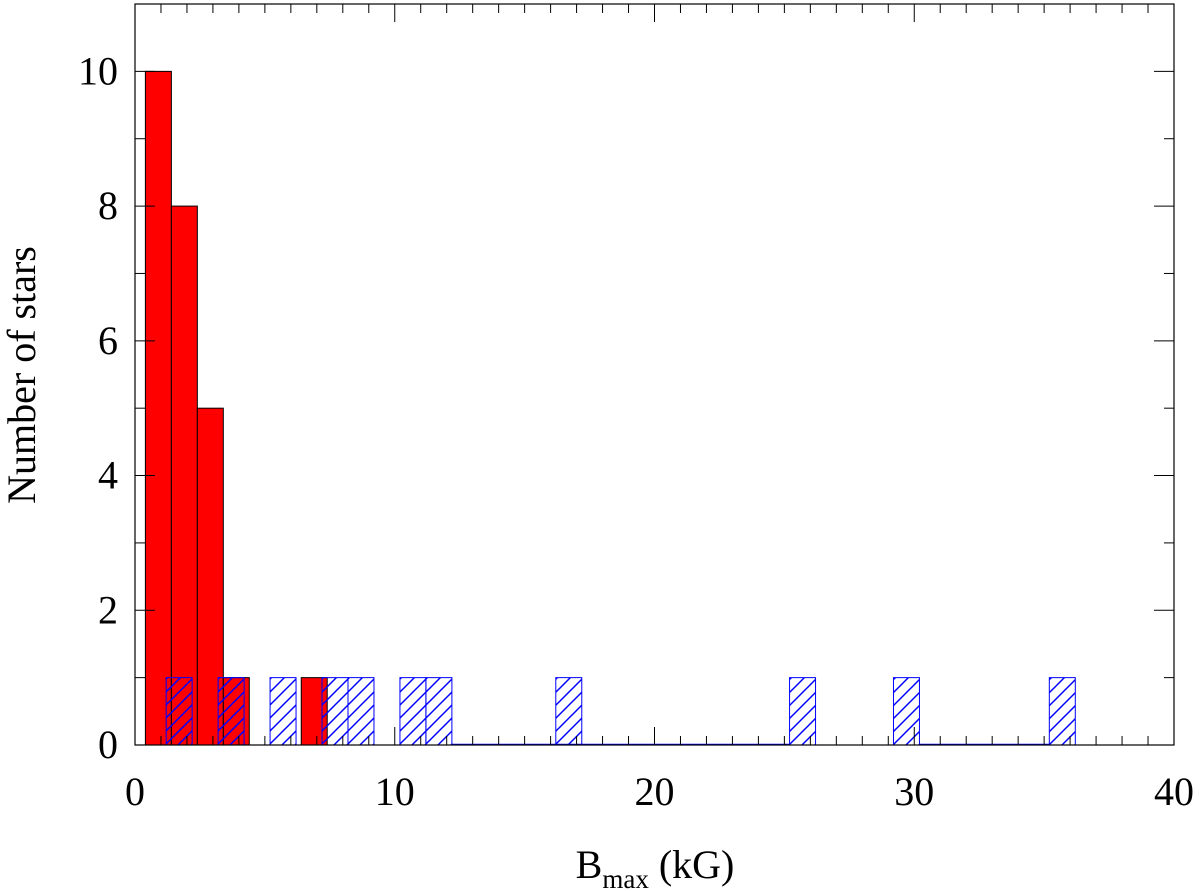  I want to click on x-tick-label: 30, so click(914, 791).